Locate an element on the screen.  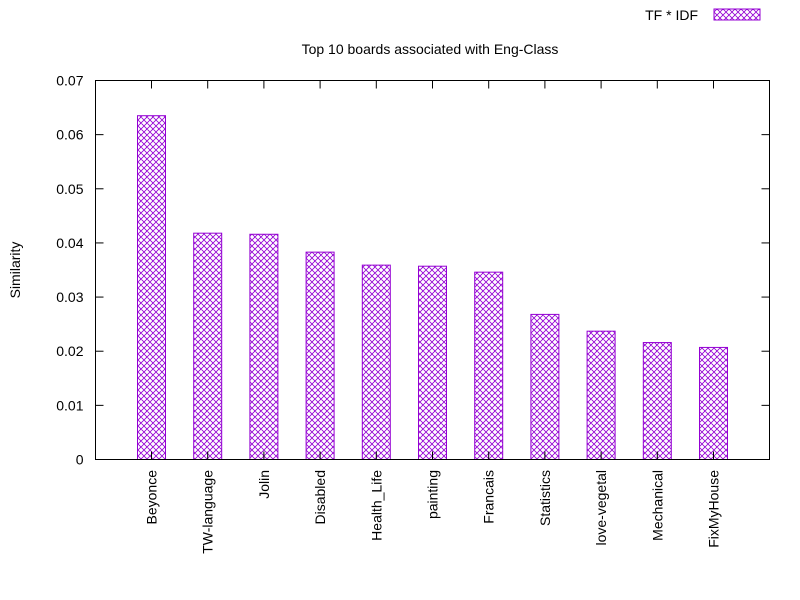
x-tick-label-painting: painting is located at coordinates (433, 494).